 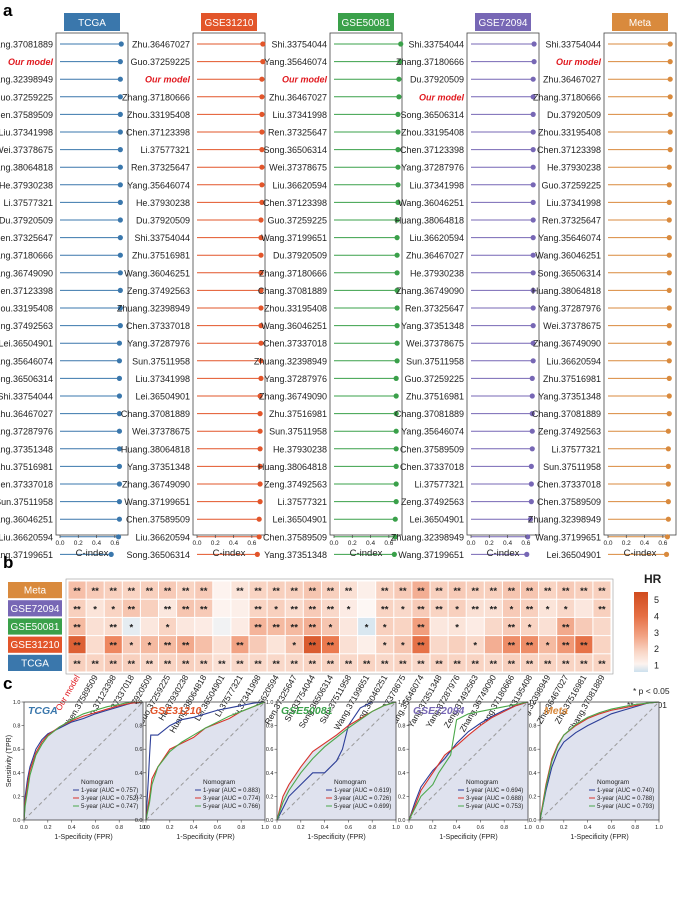 I want to click on roc-x-tick-label: 1.0, so click(x=396, y=828).